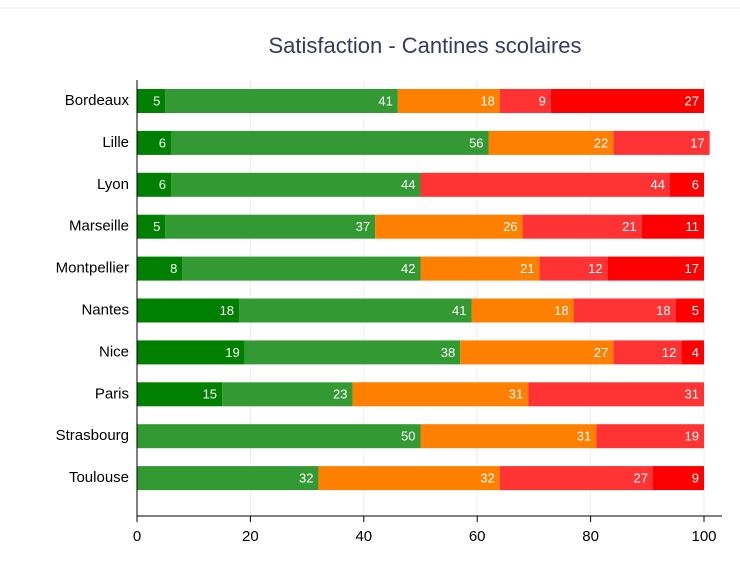 Image resolution: width=740 pixels, height=566 pixels. What do you see at coordinates (113, 184) in the screenshot?
I see `y-tick-label: Lyon` at bounding box center [113, 184].